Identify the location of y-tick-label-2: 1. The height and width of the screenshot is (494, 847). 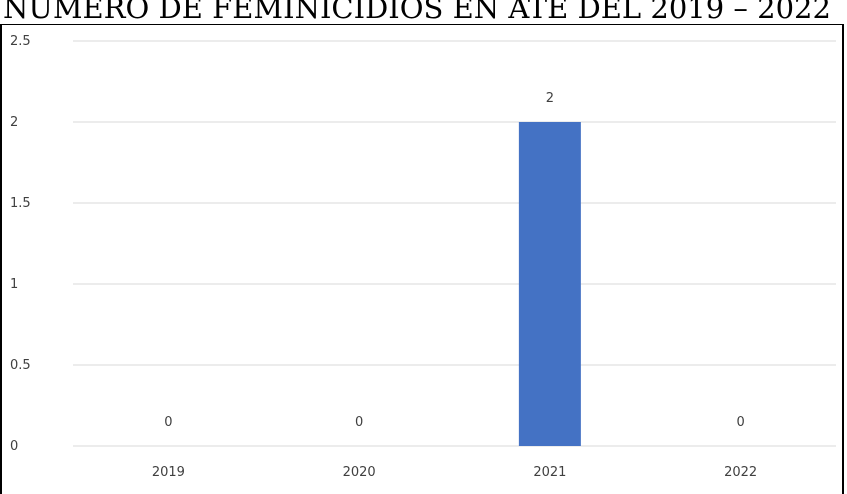
(14, 284).